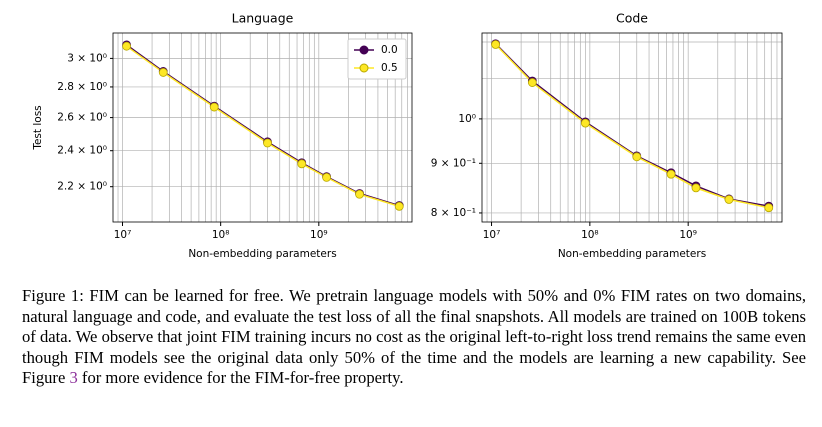 This screenshot has height=427, width=822. Describe the element at coordinates (389, 50) in the screenshot. I see `legend-label: 0.0` at that location.